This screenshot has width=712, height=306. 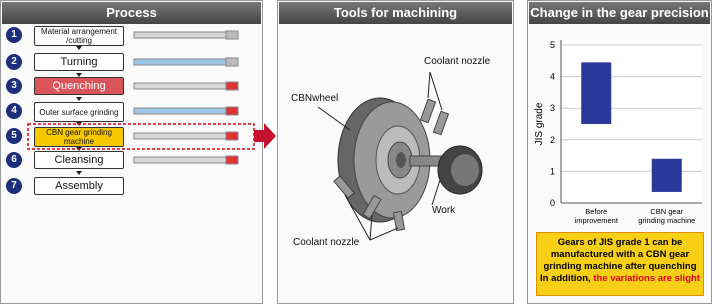 I want to click on x-tick-label: CBN gear grinding machine, so click(x=667, y=216).